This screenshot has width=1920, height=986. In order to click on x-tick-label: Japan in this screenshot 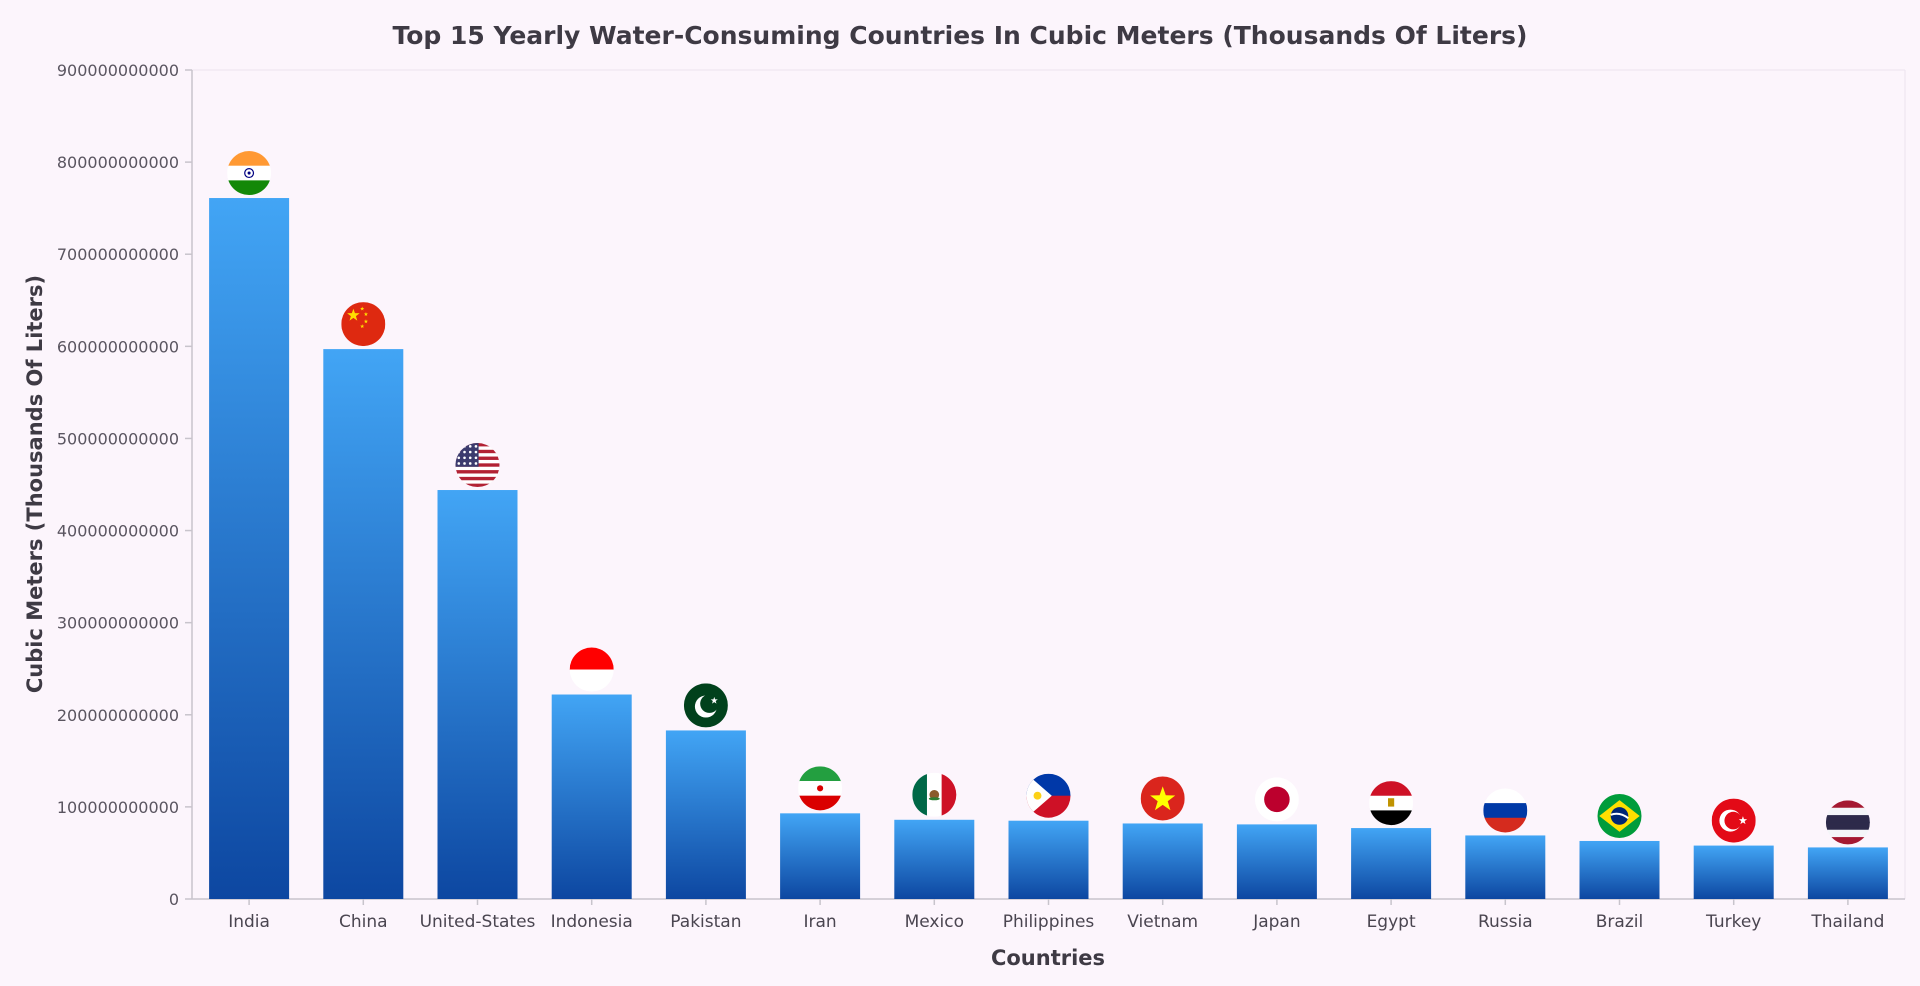, I will do `click(1276, 922)`.